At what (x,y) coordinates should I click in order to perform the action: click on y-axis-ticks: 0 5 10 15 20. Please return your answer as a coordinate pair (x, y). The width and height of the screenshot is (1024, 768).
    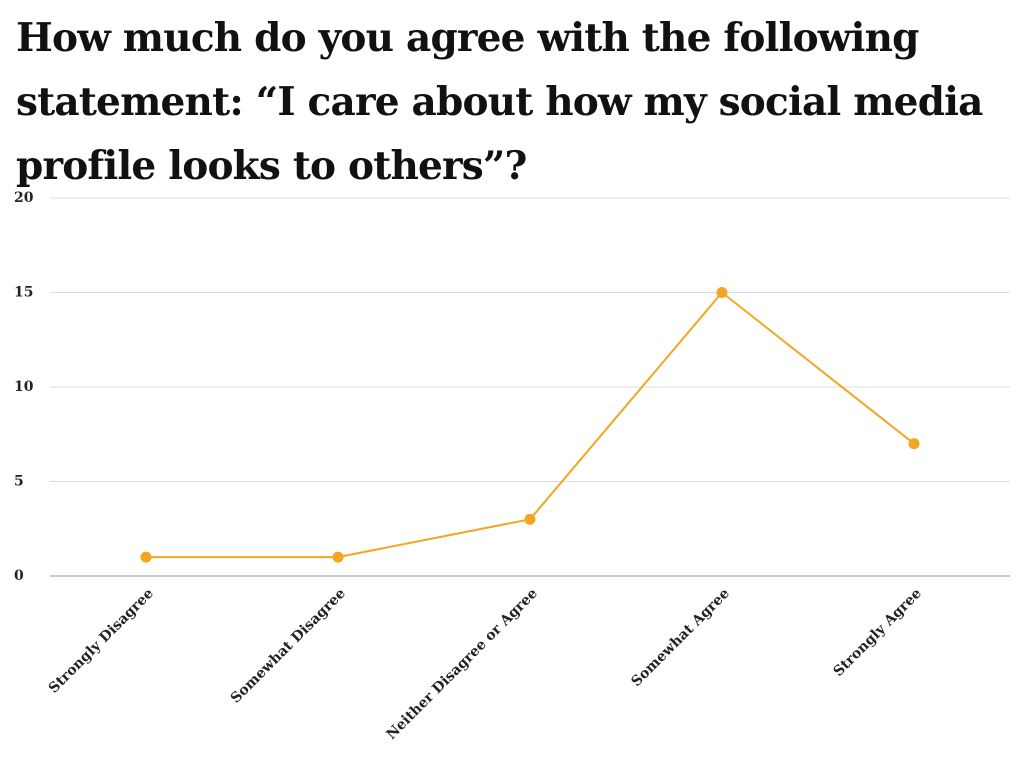
    Looking at the image, I should click on (24, 387).